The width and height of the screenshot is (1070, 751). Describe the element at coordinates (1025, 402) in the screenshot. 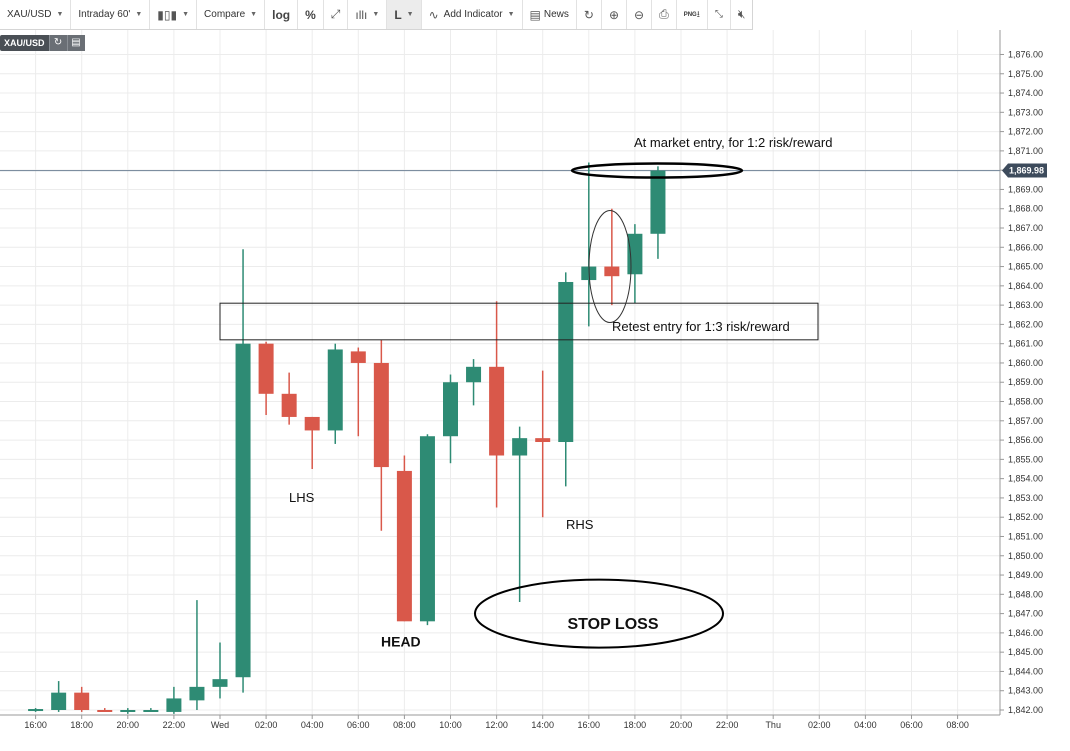

I see `y-tick-label: 1,858.00` at that location.